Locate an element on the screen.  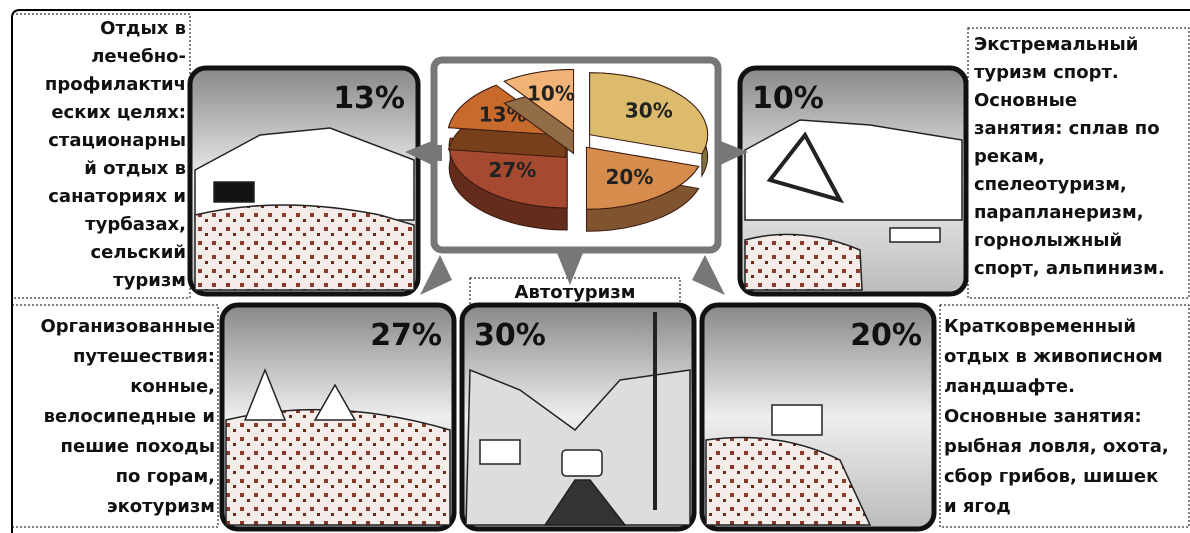
description-line: отдых в живописном is located at coordinates (1053, 356).